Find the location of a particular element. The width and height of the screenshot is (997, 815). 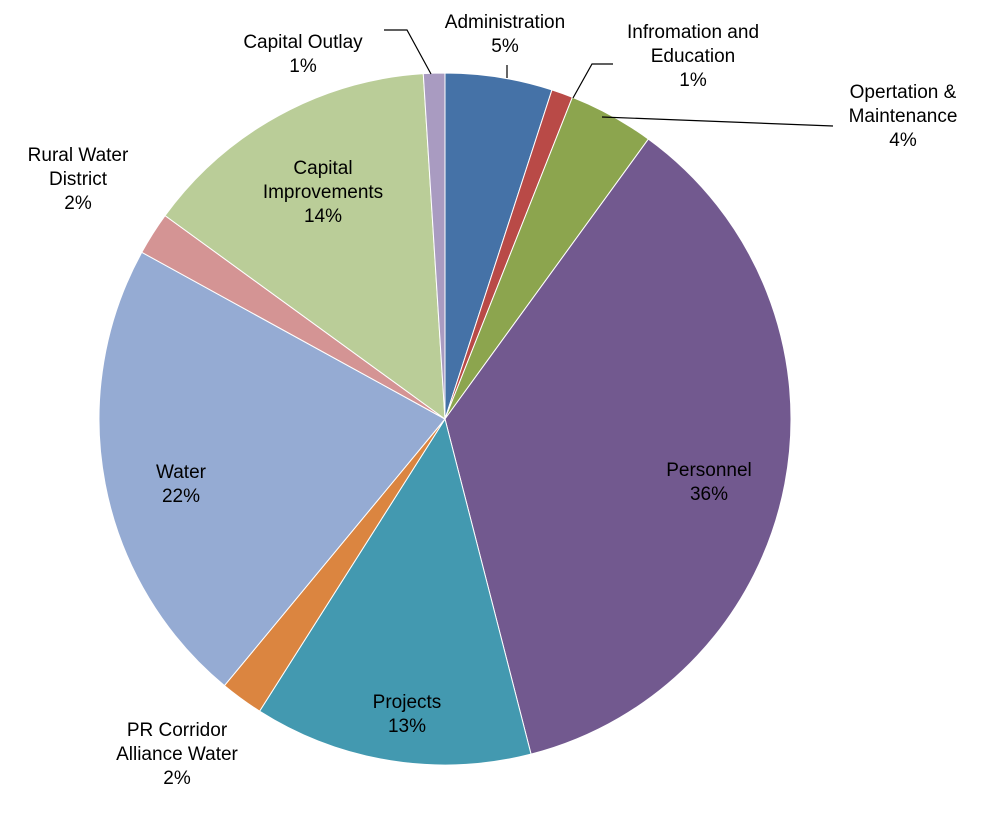

value-label: 36% is located at coordinates (709, 494).